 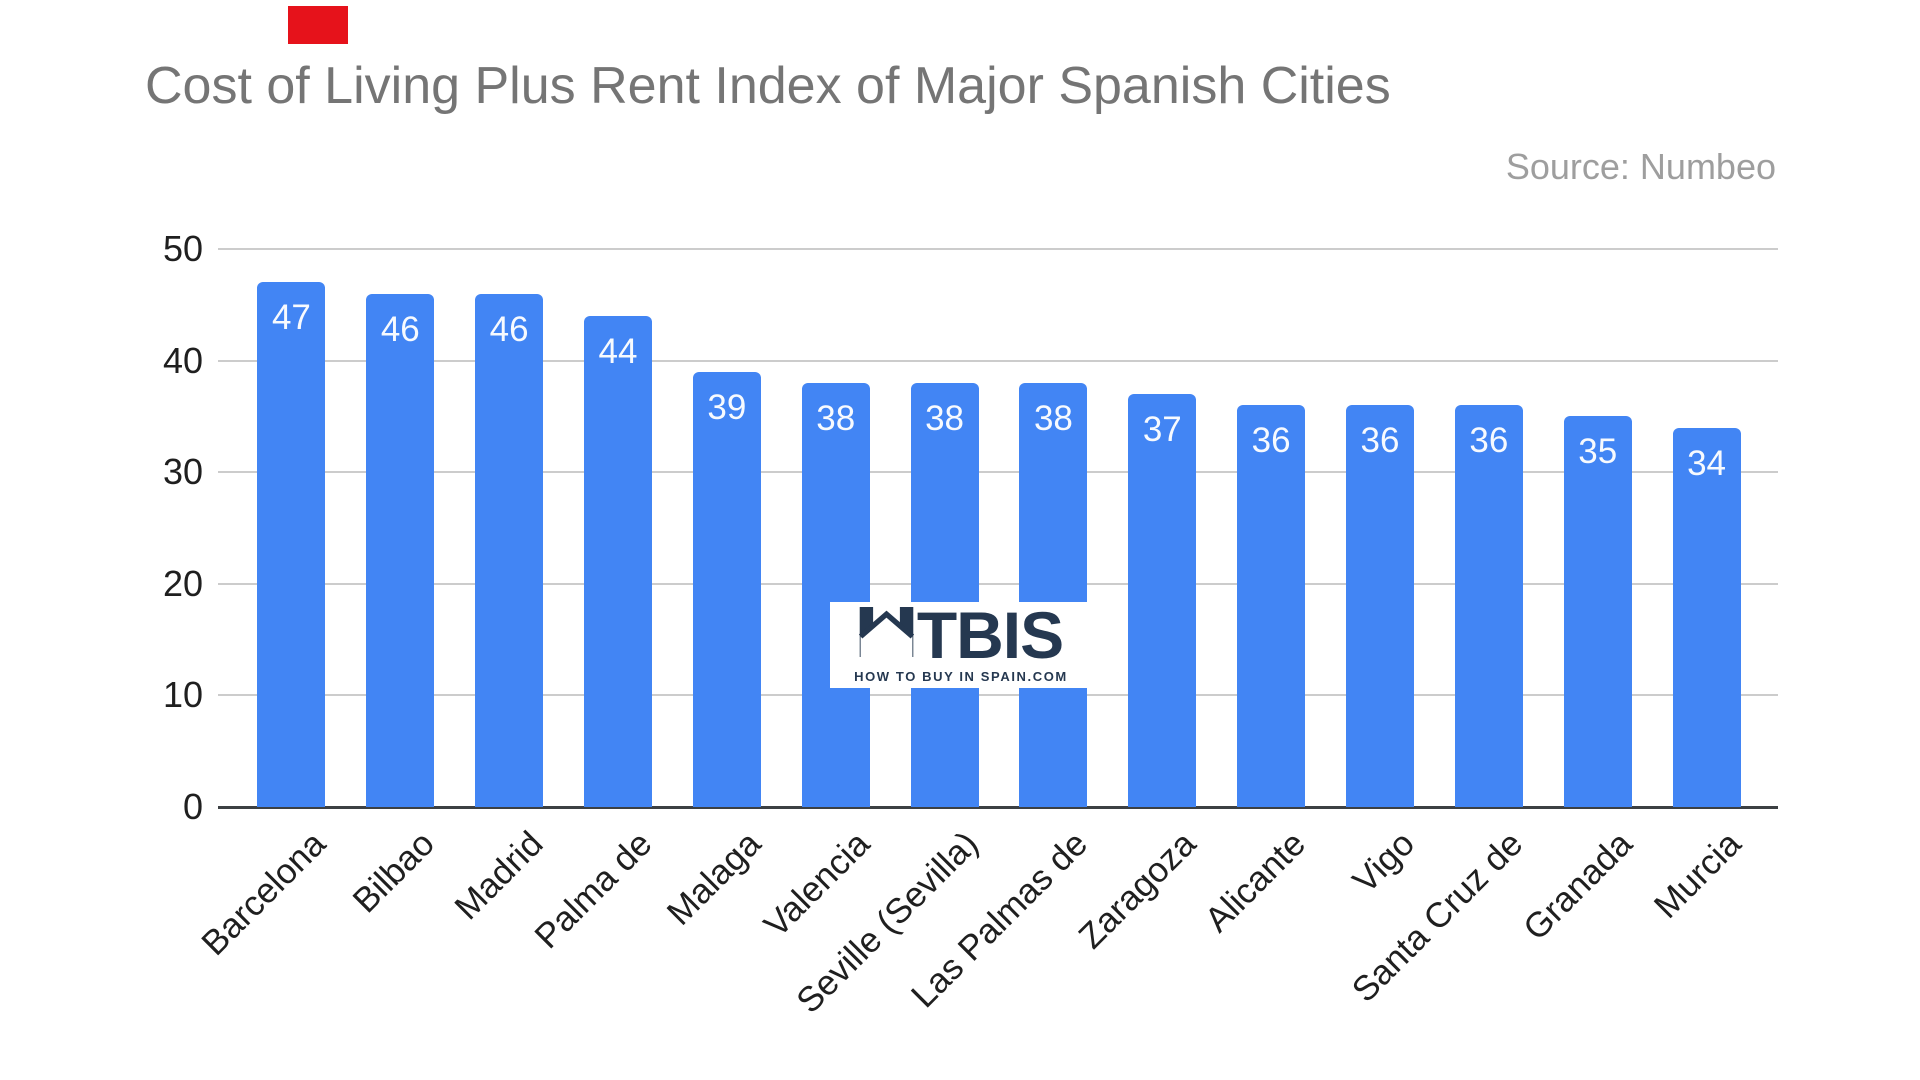 What do you see at coordinates (192, 806) in the screenshot?
I see `y-tick-label: 0` at bounding box center [192, 806].